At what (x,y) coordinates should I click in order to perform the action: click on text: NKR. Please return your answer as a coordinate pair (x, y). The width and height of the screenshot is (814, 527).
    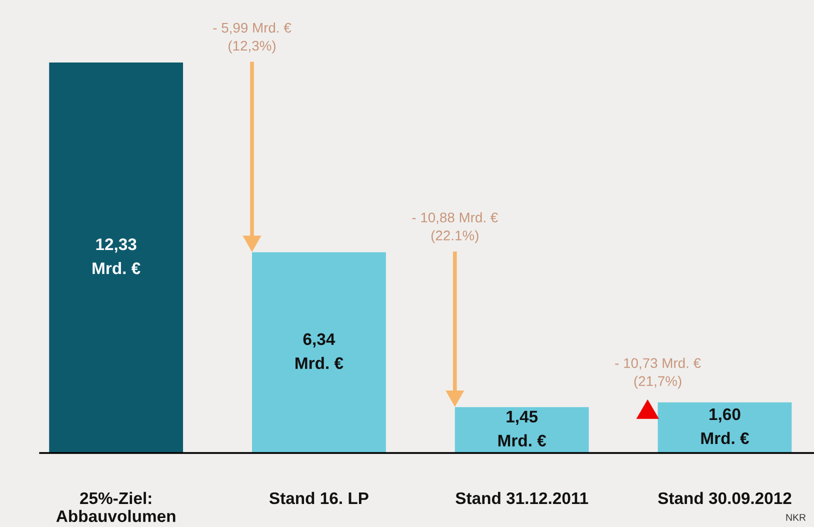
    Looking at the image, I should click on (796, 517).